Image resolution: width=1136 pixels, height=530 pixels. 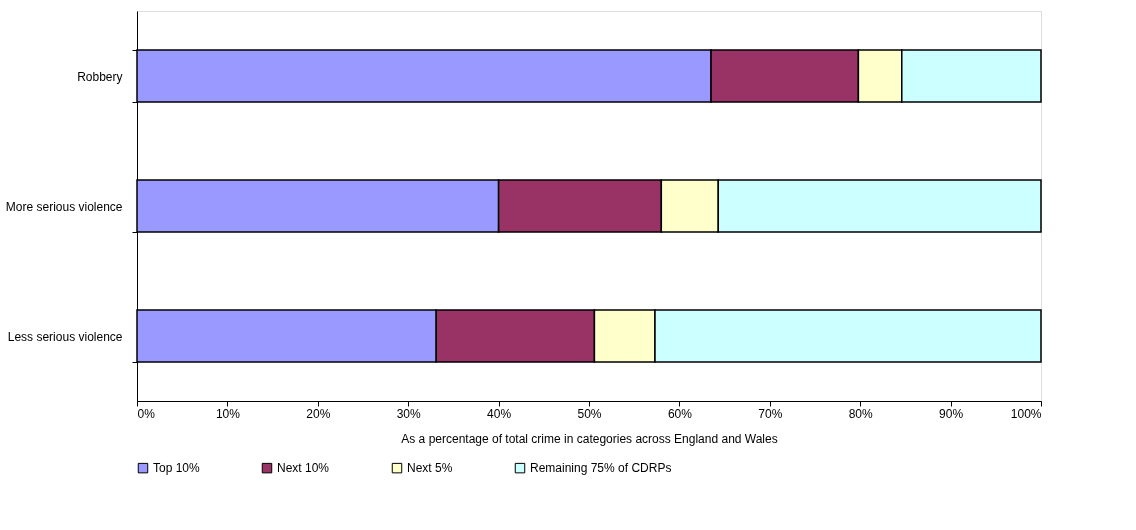 What do you see at coordinates (430, 468) in the screenshot?
I see `legend-label: Next 5%` at bounding box center [430, 468].